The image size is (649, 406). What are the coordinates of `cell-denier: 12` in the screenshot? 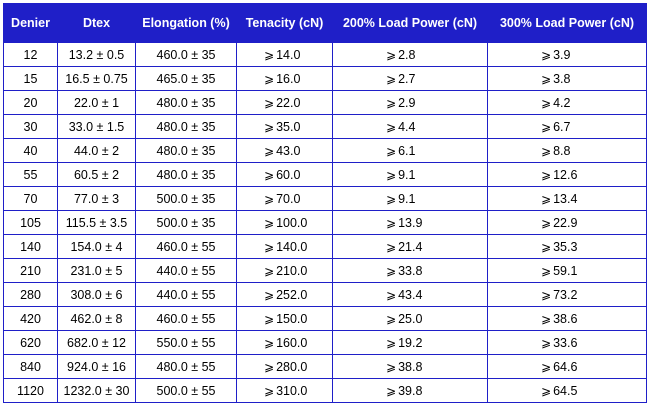 It's located at (30, 54).